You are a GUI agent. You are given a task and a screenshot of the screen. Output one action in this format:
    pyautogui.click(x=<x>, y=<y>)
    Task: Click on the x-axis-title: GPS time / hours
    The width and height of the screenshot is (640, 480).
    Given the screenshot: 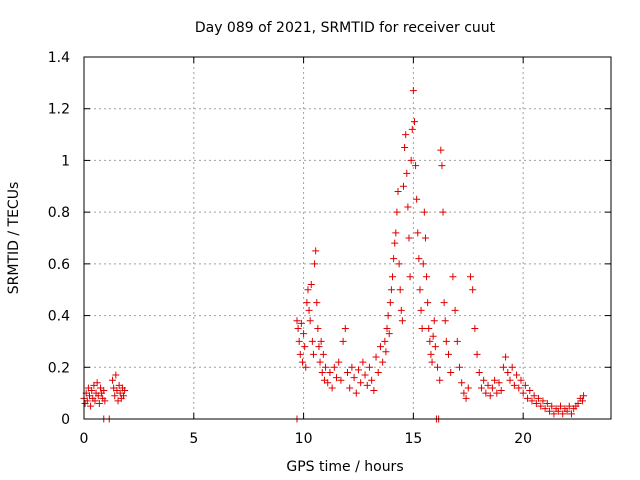 What is the action you would take?
    pyautogui.click(x=344, y=467)
    